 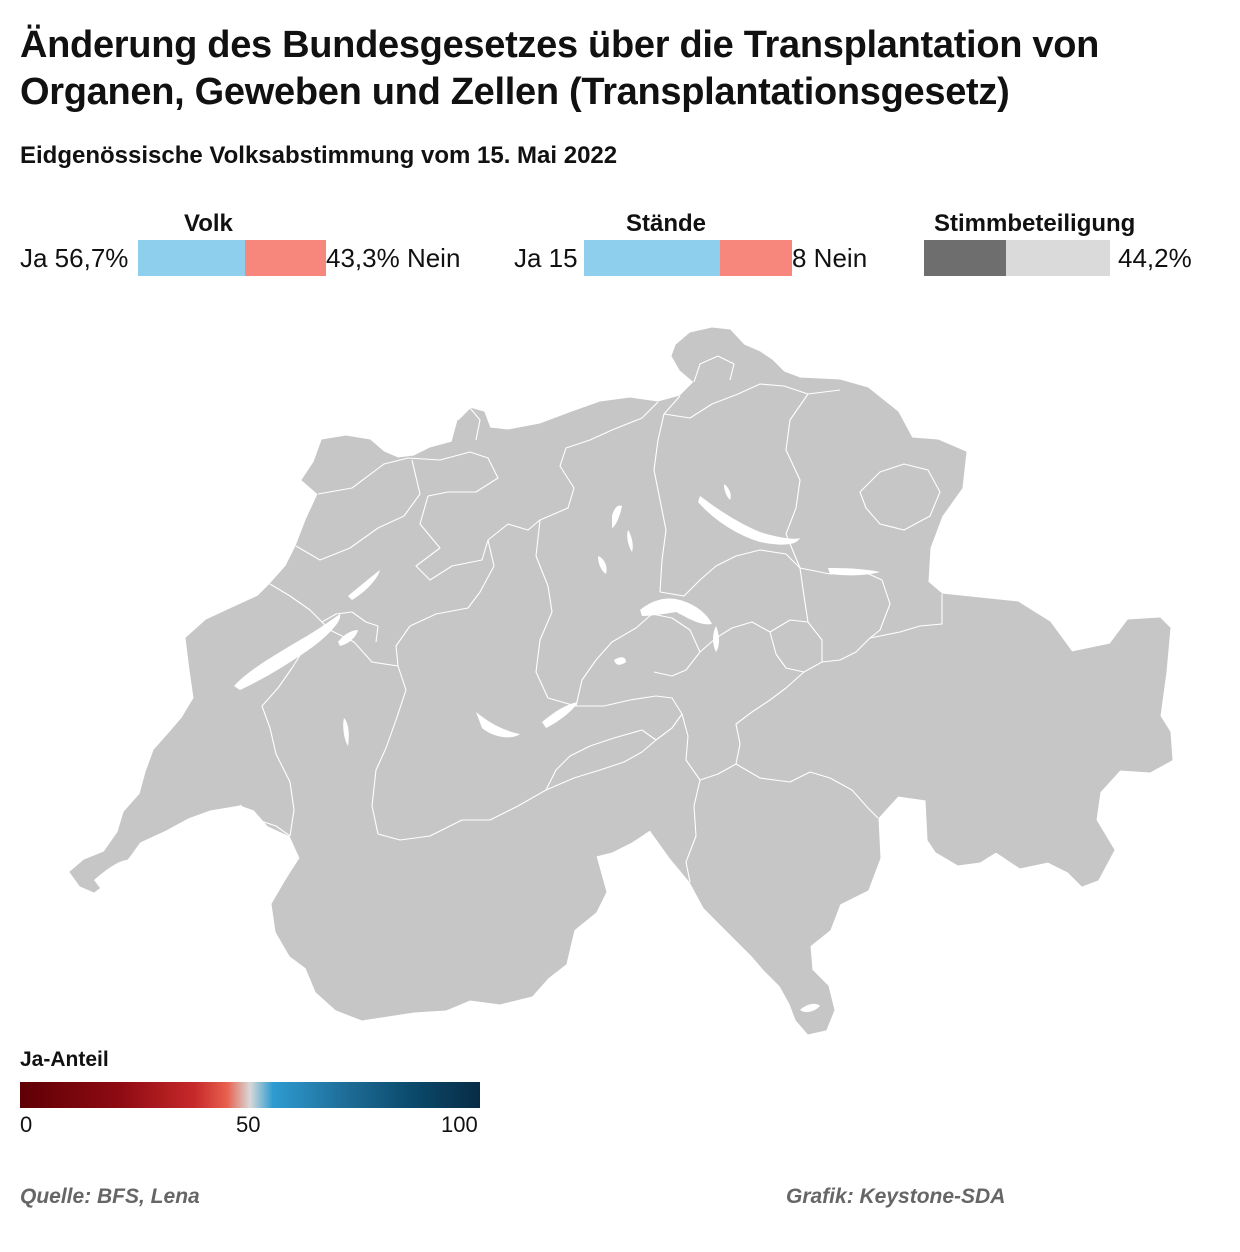 I want to click on volk-nein-text: 43,3% Nein, so click(x=393, y=258).